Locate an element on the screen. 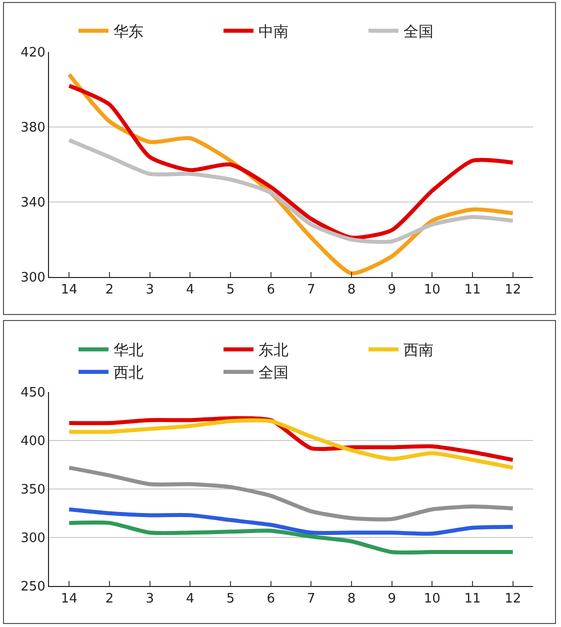  legend-label: 华东 is located at coordinates (129, 31).